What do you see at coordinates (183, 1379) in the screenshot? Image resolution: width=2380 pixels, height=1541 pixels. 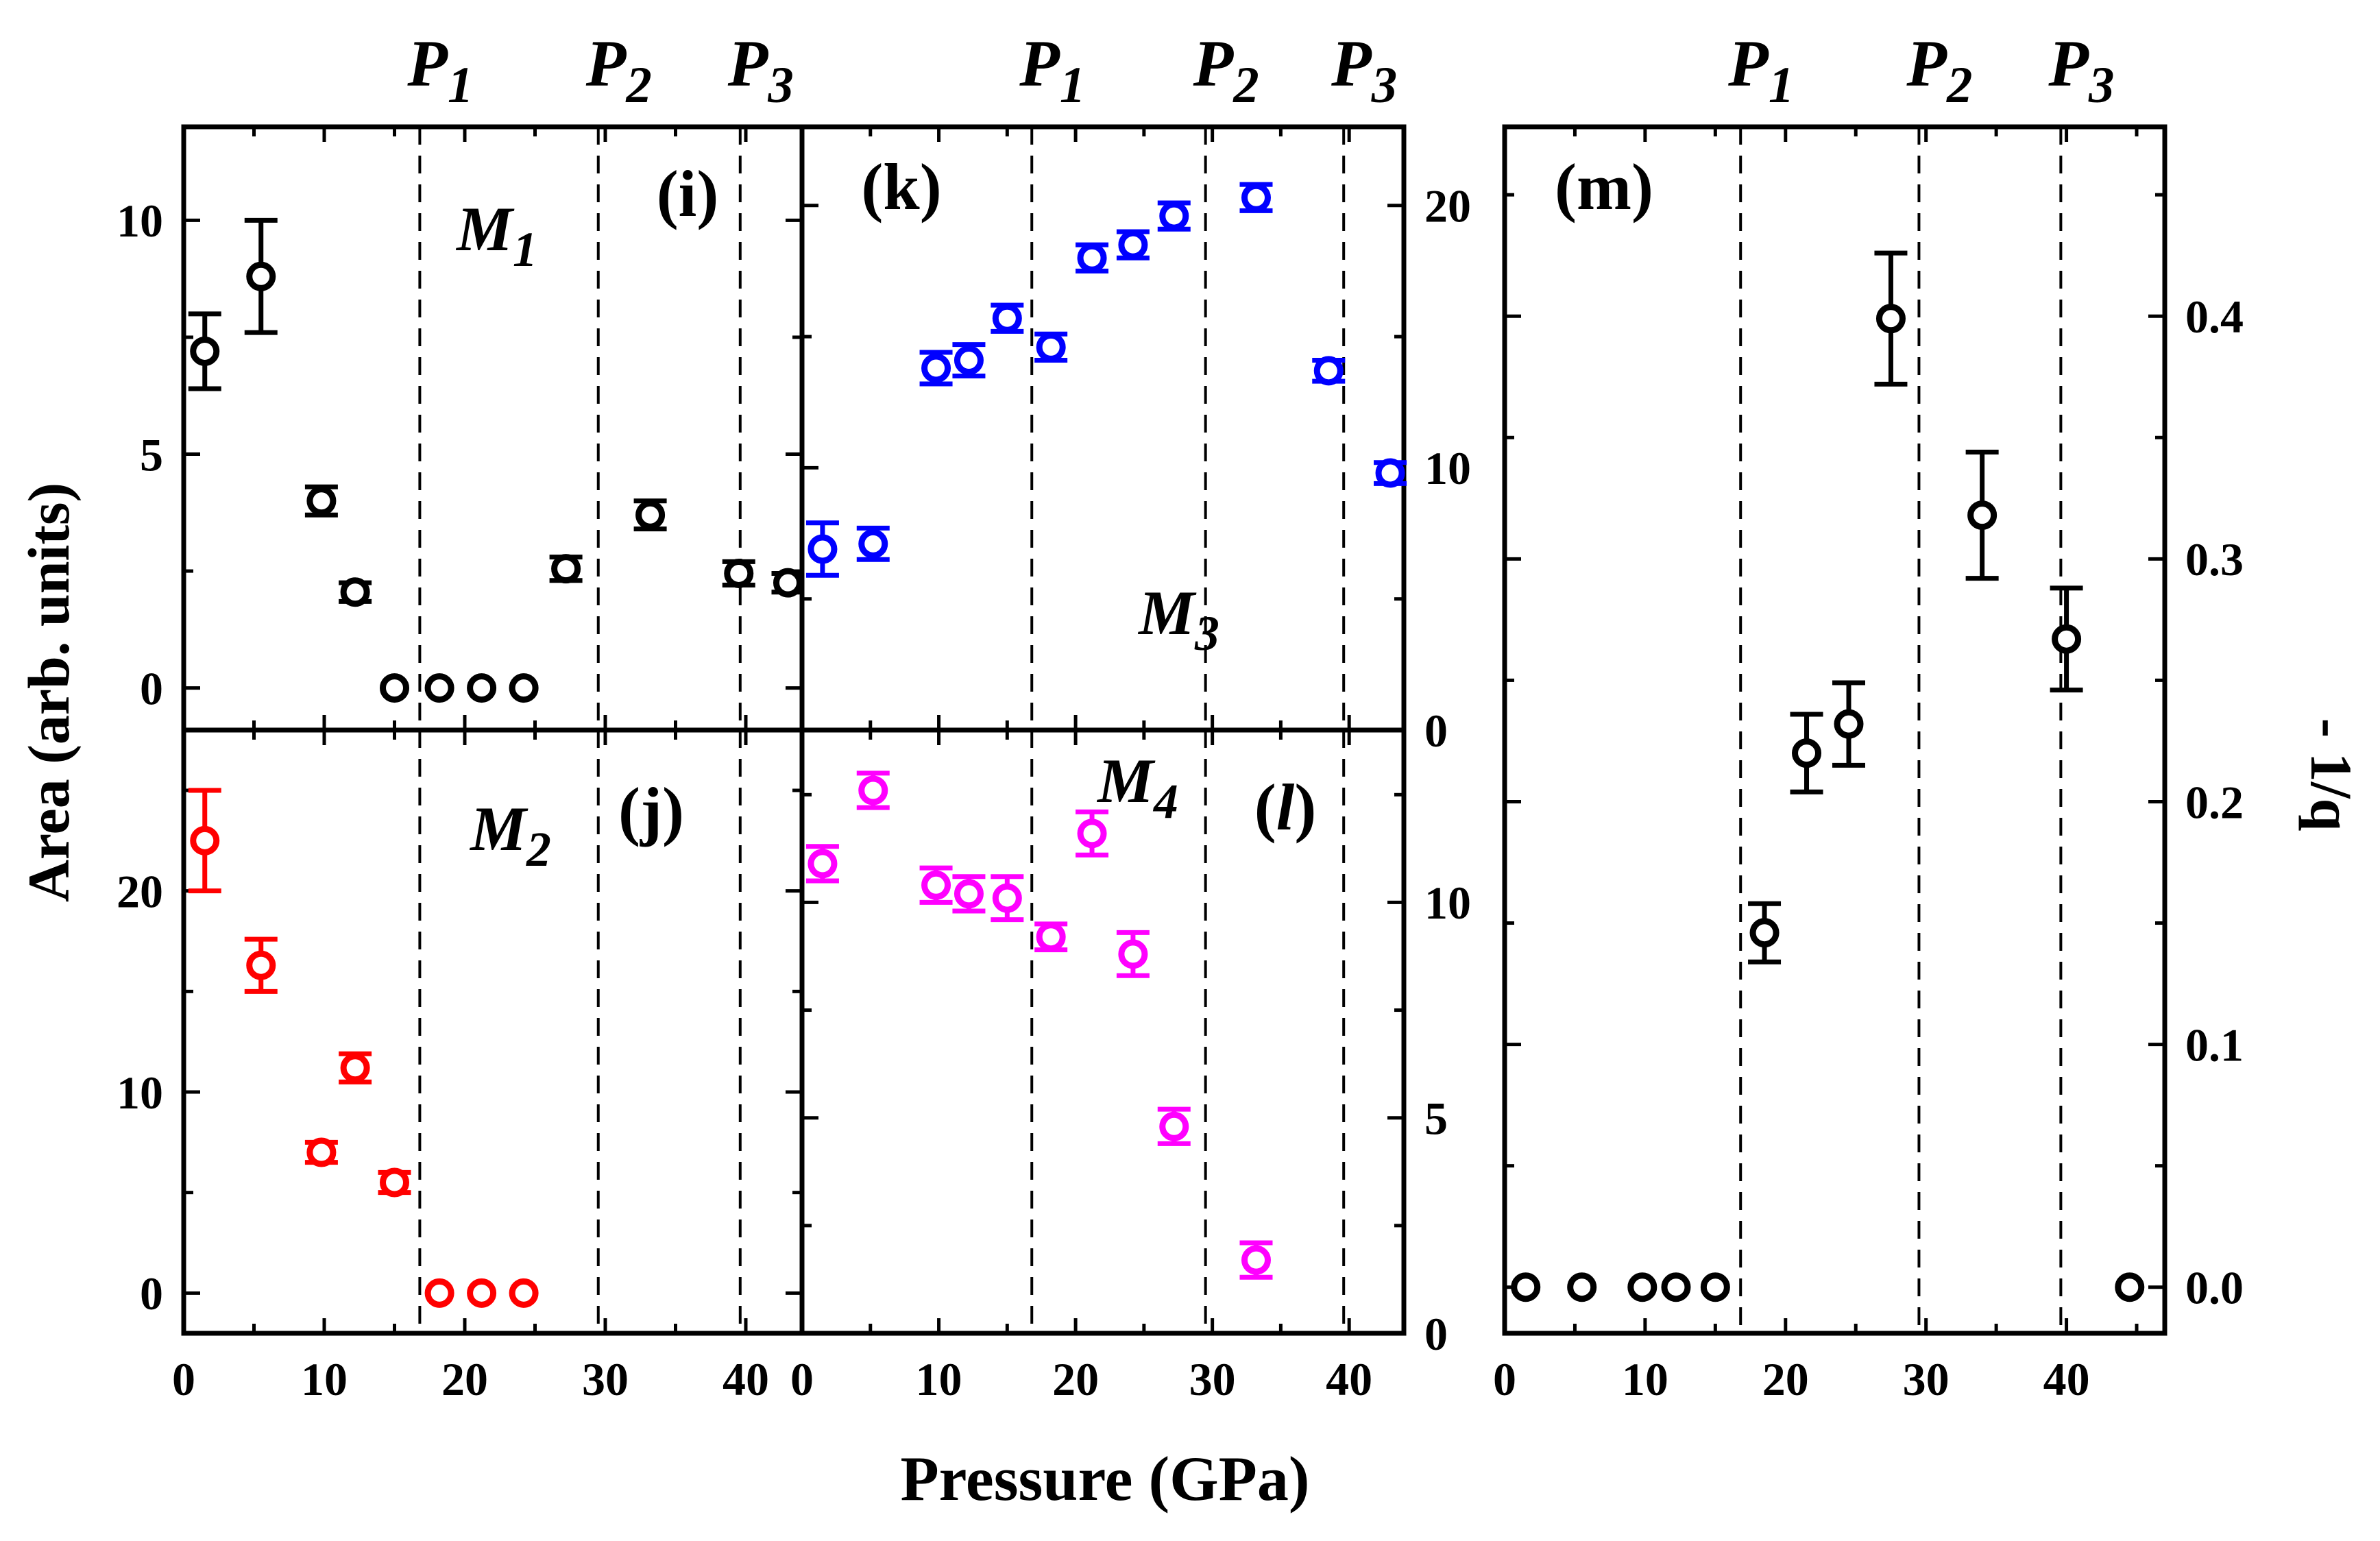 I see `x-tick-label: 0` at bounding box center [183, 1379].